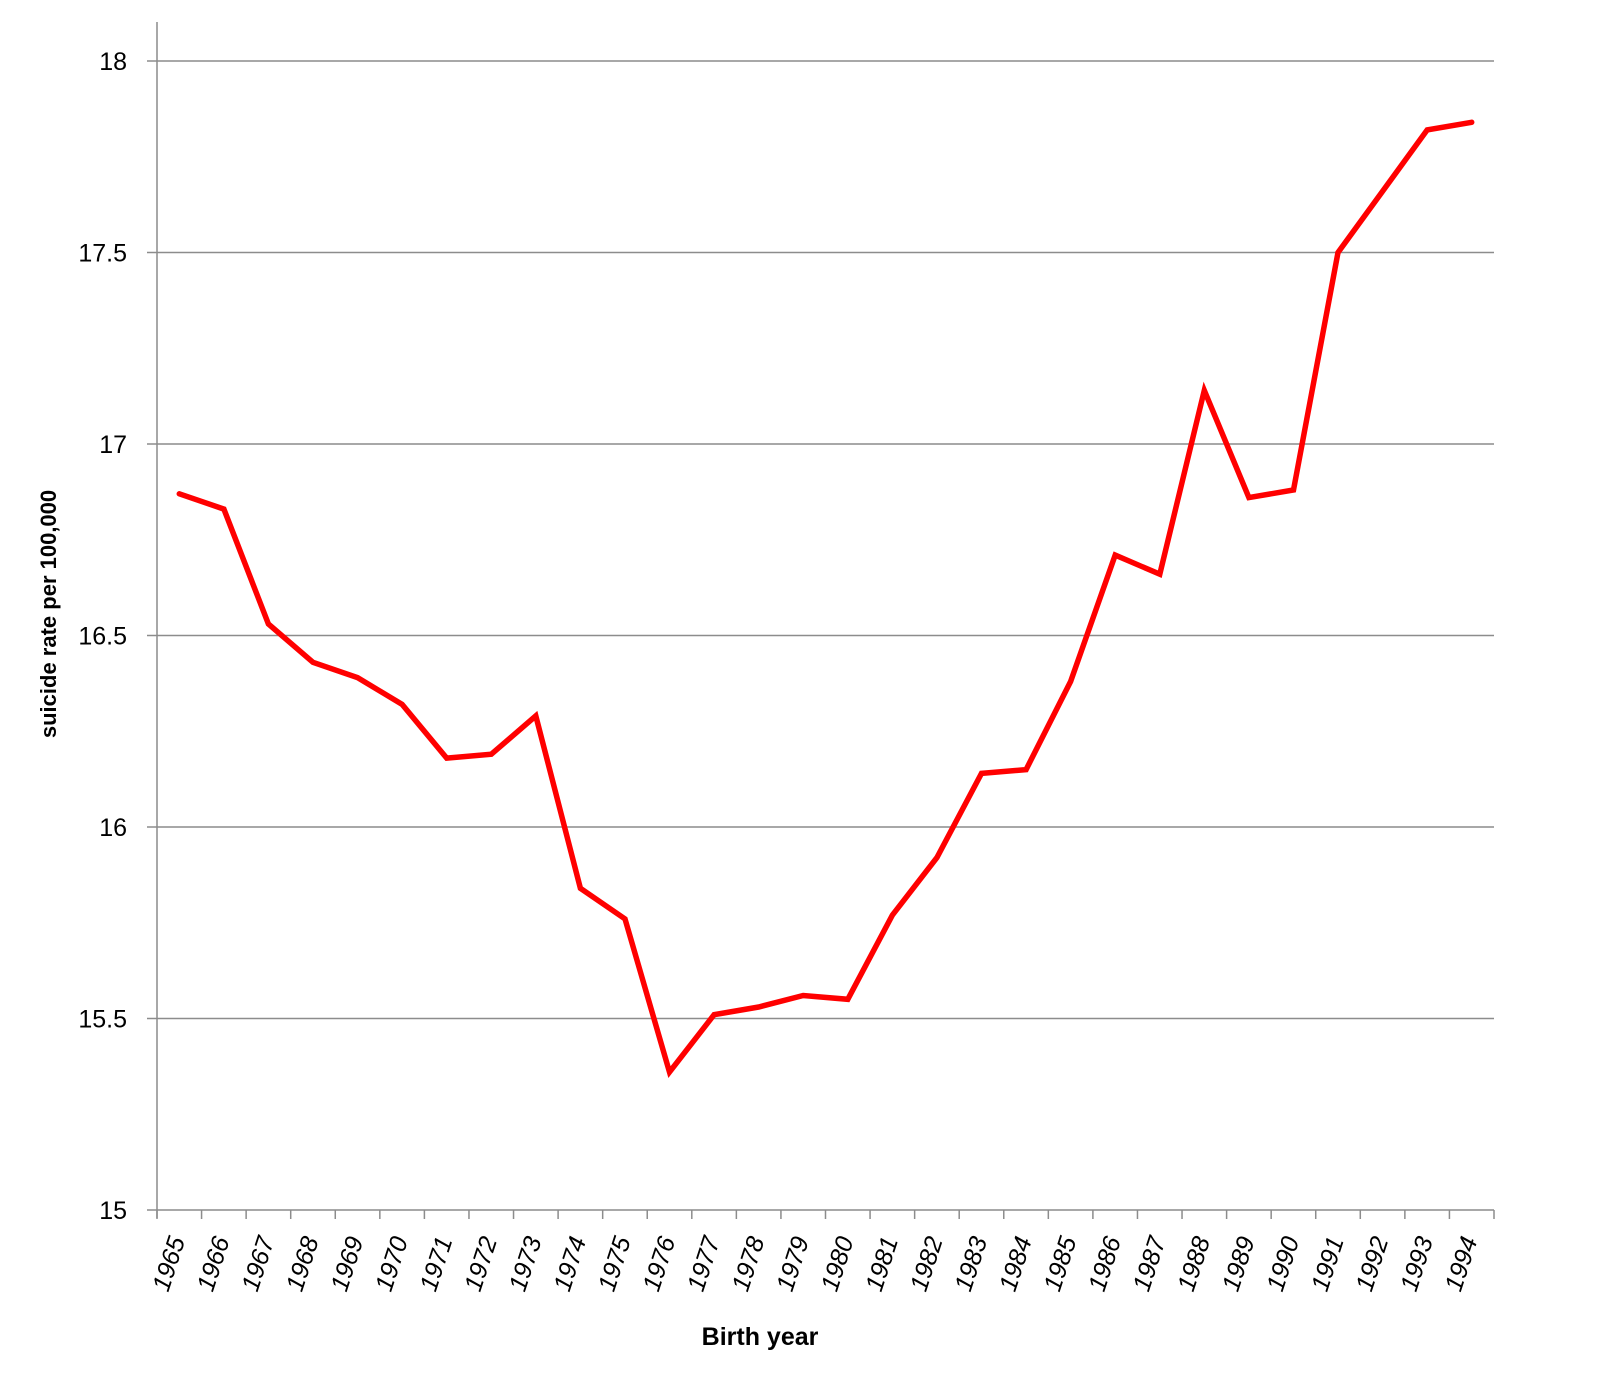 The height and width of the screenshot is (1399, 1600). Describe the element at coordinates (659, 1264) in the screenshot. I see `x-tick-label: 1976` at that location.